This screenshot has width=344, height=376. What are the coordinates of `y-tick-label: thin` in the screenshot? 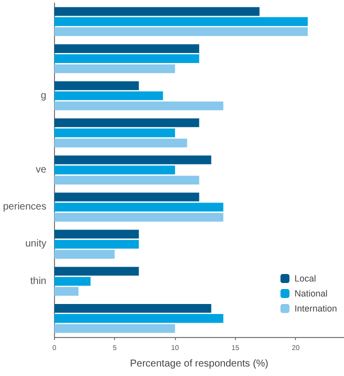 It's located at (38, 281).